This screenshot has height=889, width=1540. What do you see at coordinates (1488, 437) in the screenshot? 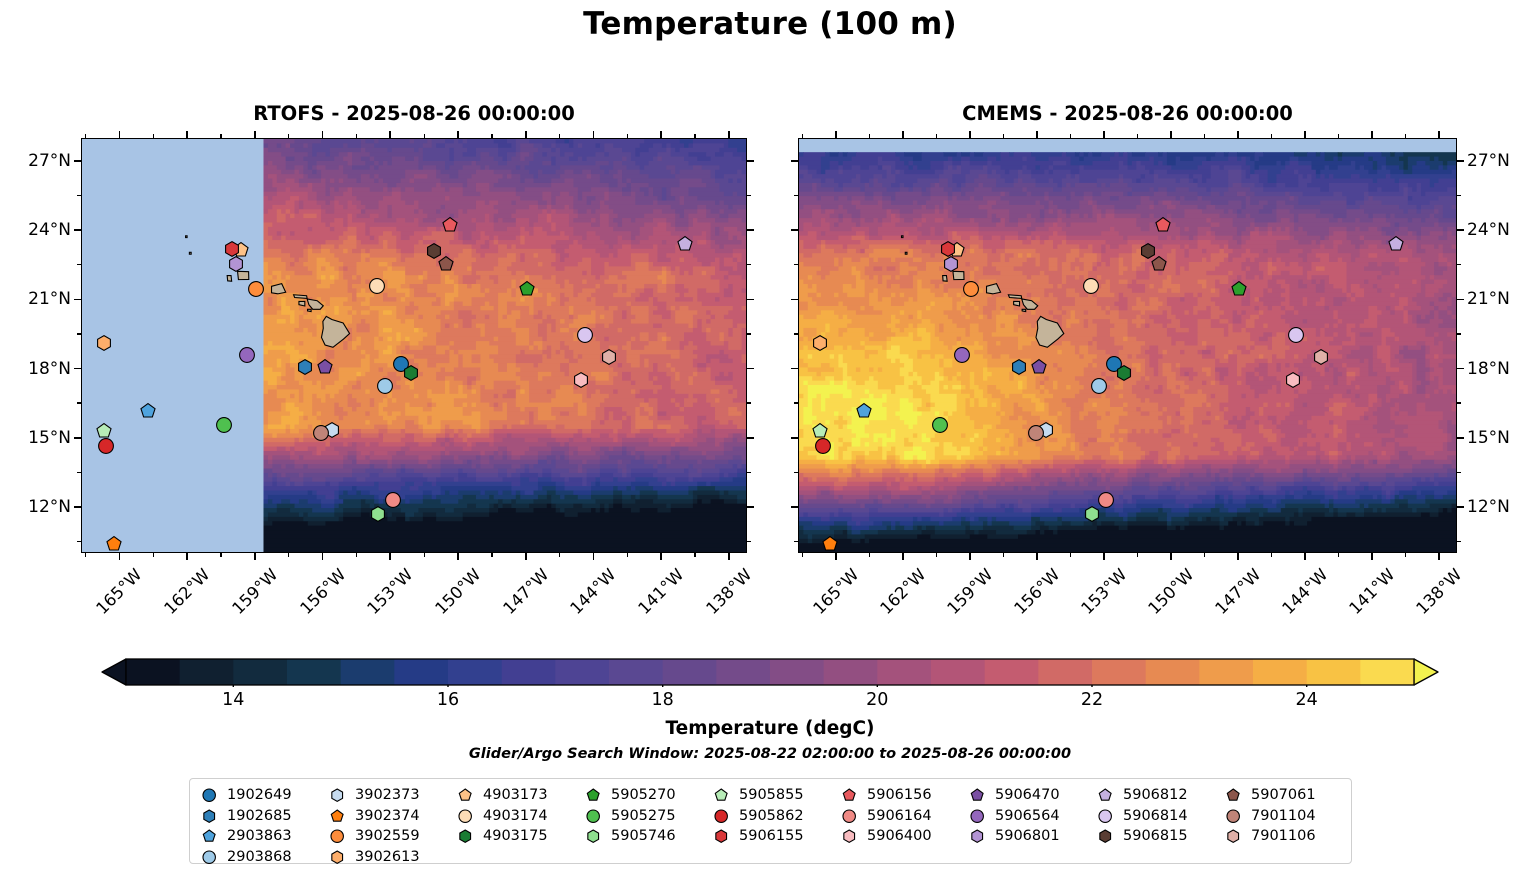
I see `ytick-label: 15°N` at bounding box center [1488, 437].